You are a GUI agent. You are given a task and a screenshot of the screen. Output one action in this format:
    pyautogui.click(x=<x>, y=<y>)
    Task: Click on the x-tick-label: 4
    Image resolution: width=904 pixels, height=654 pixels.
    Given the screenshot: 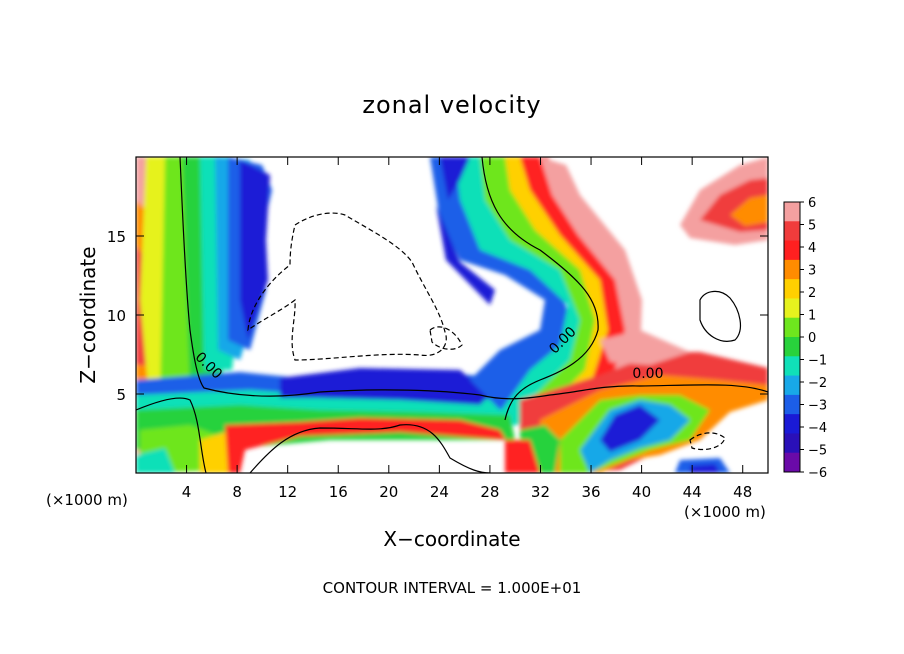 What is the action you would take?
    pyautogui.click(x=187, y=492)
    